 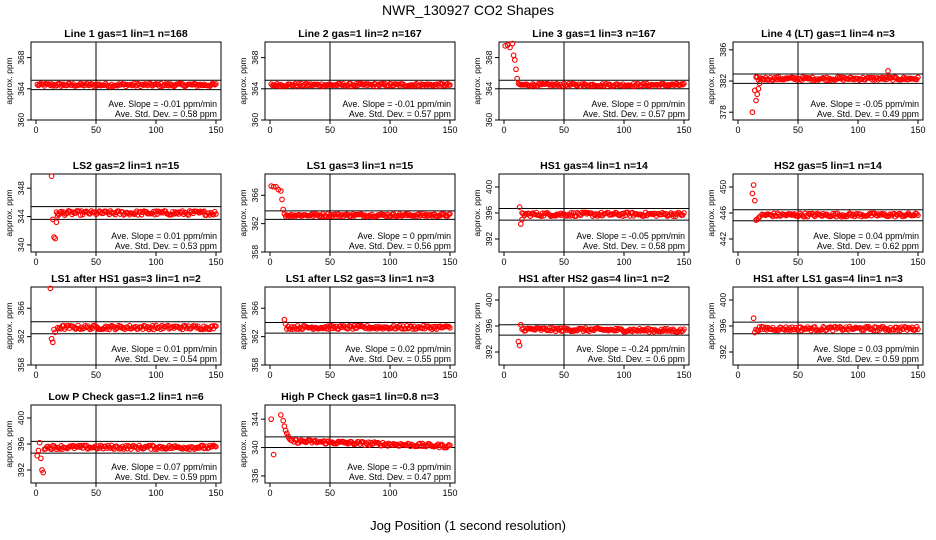 What do you see at coordinates (164, 467) in the screenshot?
I see `slope-annotation: Ave. Slope = 0.07 ppm/min` at bounding box center [164, 467].